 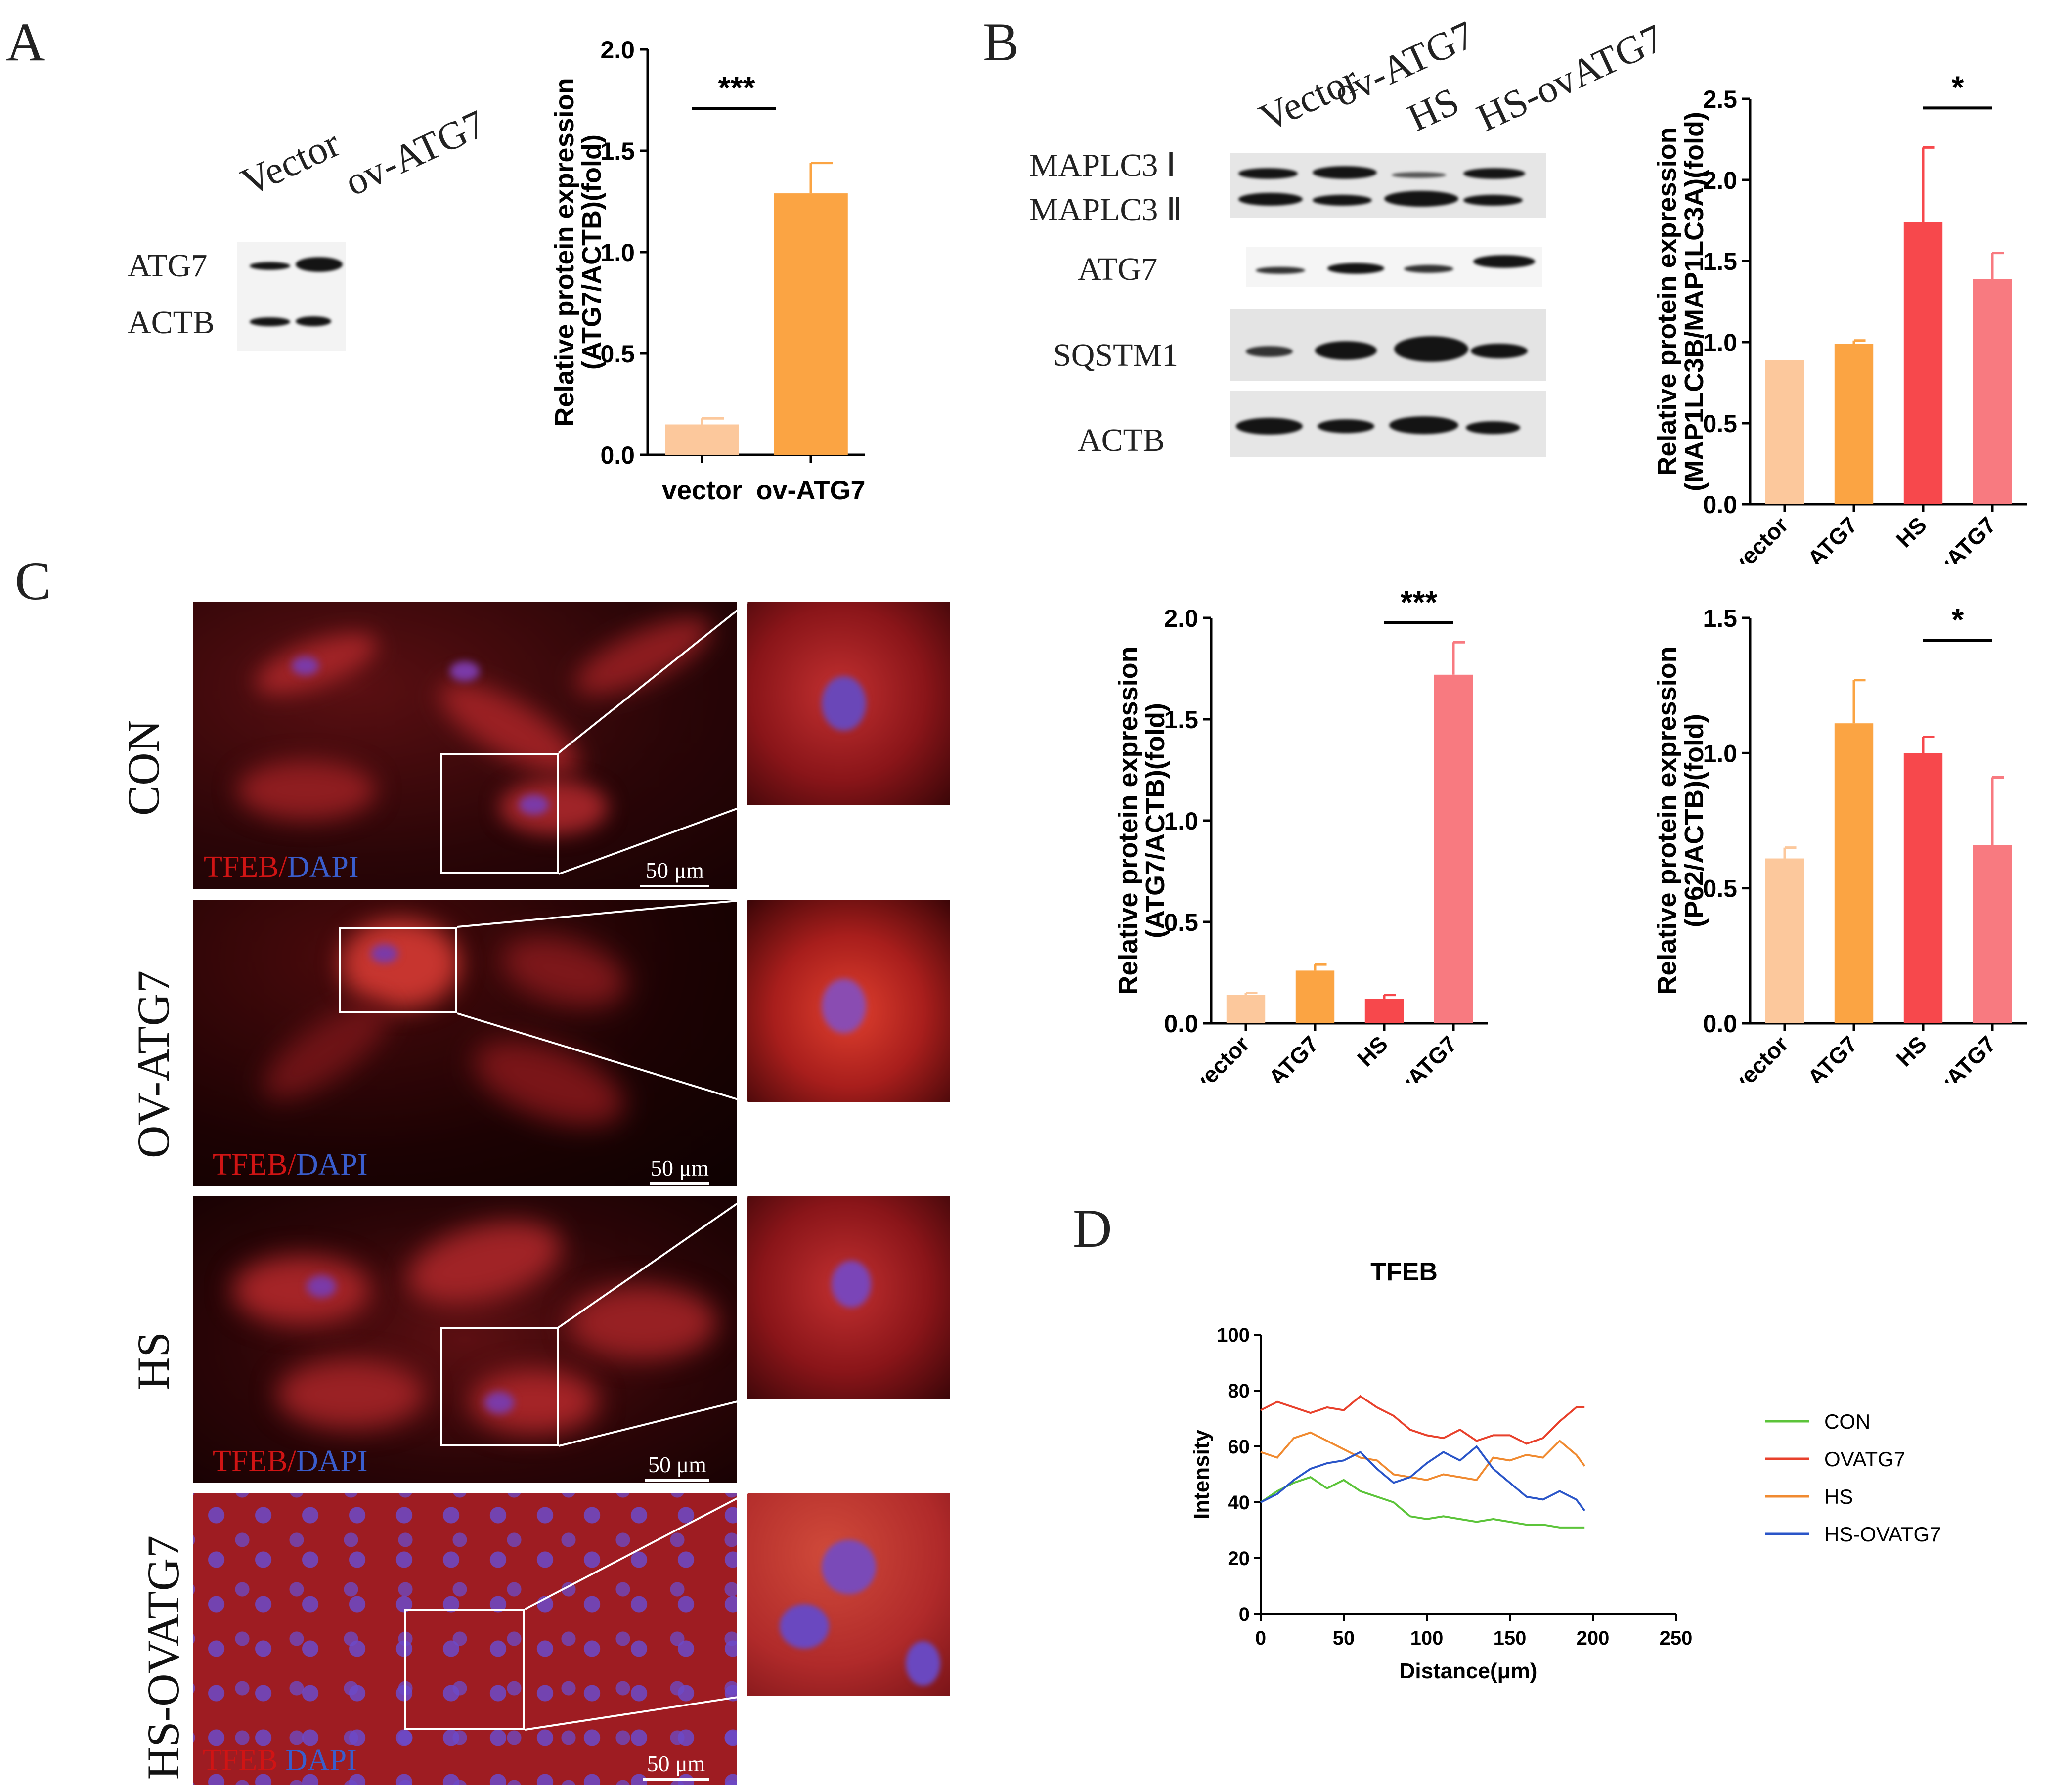 I want to click on blot-row-label-atg7: ATG7, so click(x=168, y=266).